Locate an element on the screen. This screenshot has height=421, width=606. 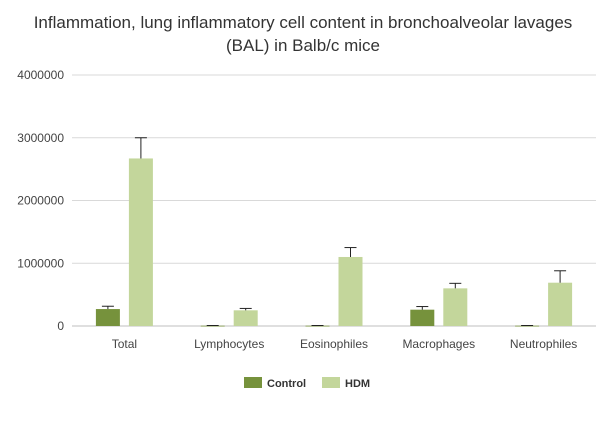
x-tick-label: Total is located at coordinates (124, 344).